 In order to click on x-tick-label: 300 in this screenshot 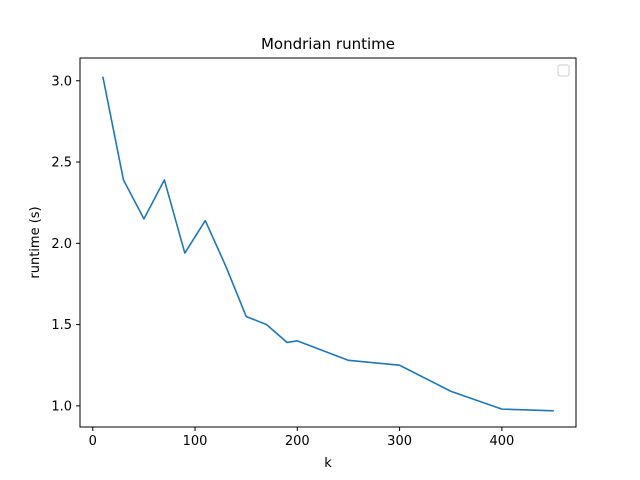, I will do `click(399, 441)`.